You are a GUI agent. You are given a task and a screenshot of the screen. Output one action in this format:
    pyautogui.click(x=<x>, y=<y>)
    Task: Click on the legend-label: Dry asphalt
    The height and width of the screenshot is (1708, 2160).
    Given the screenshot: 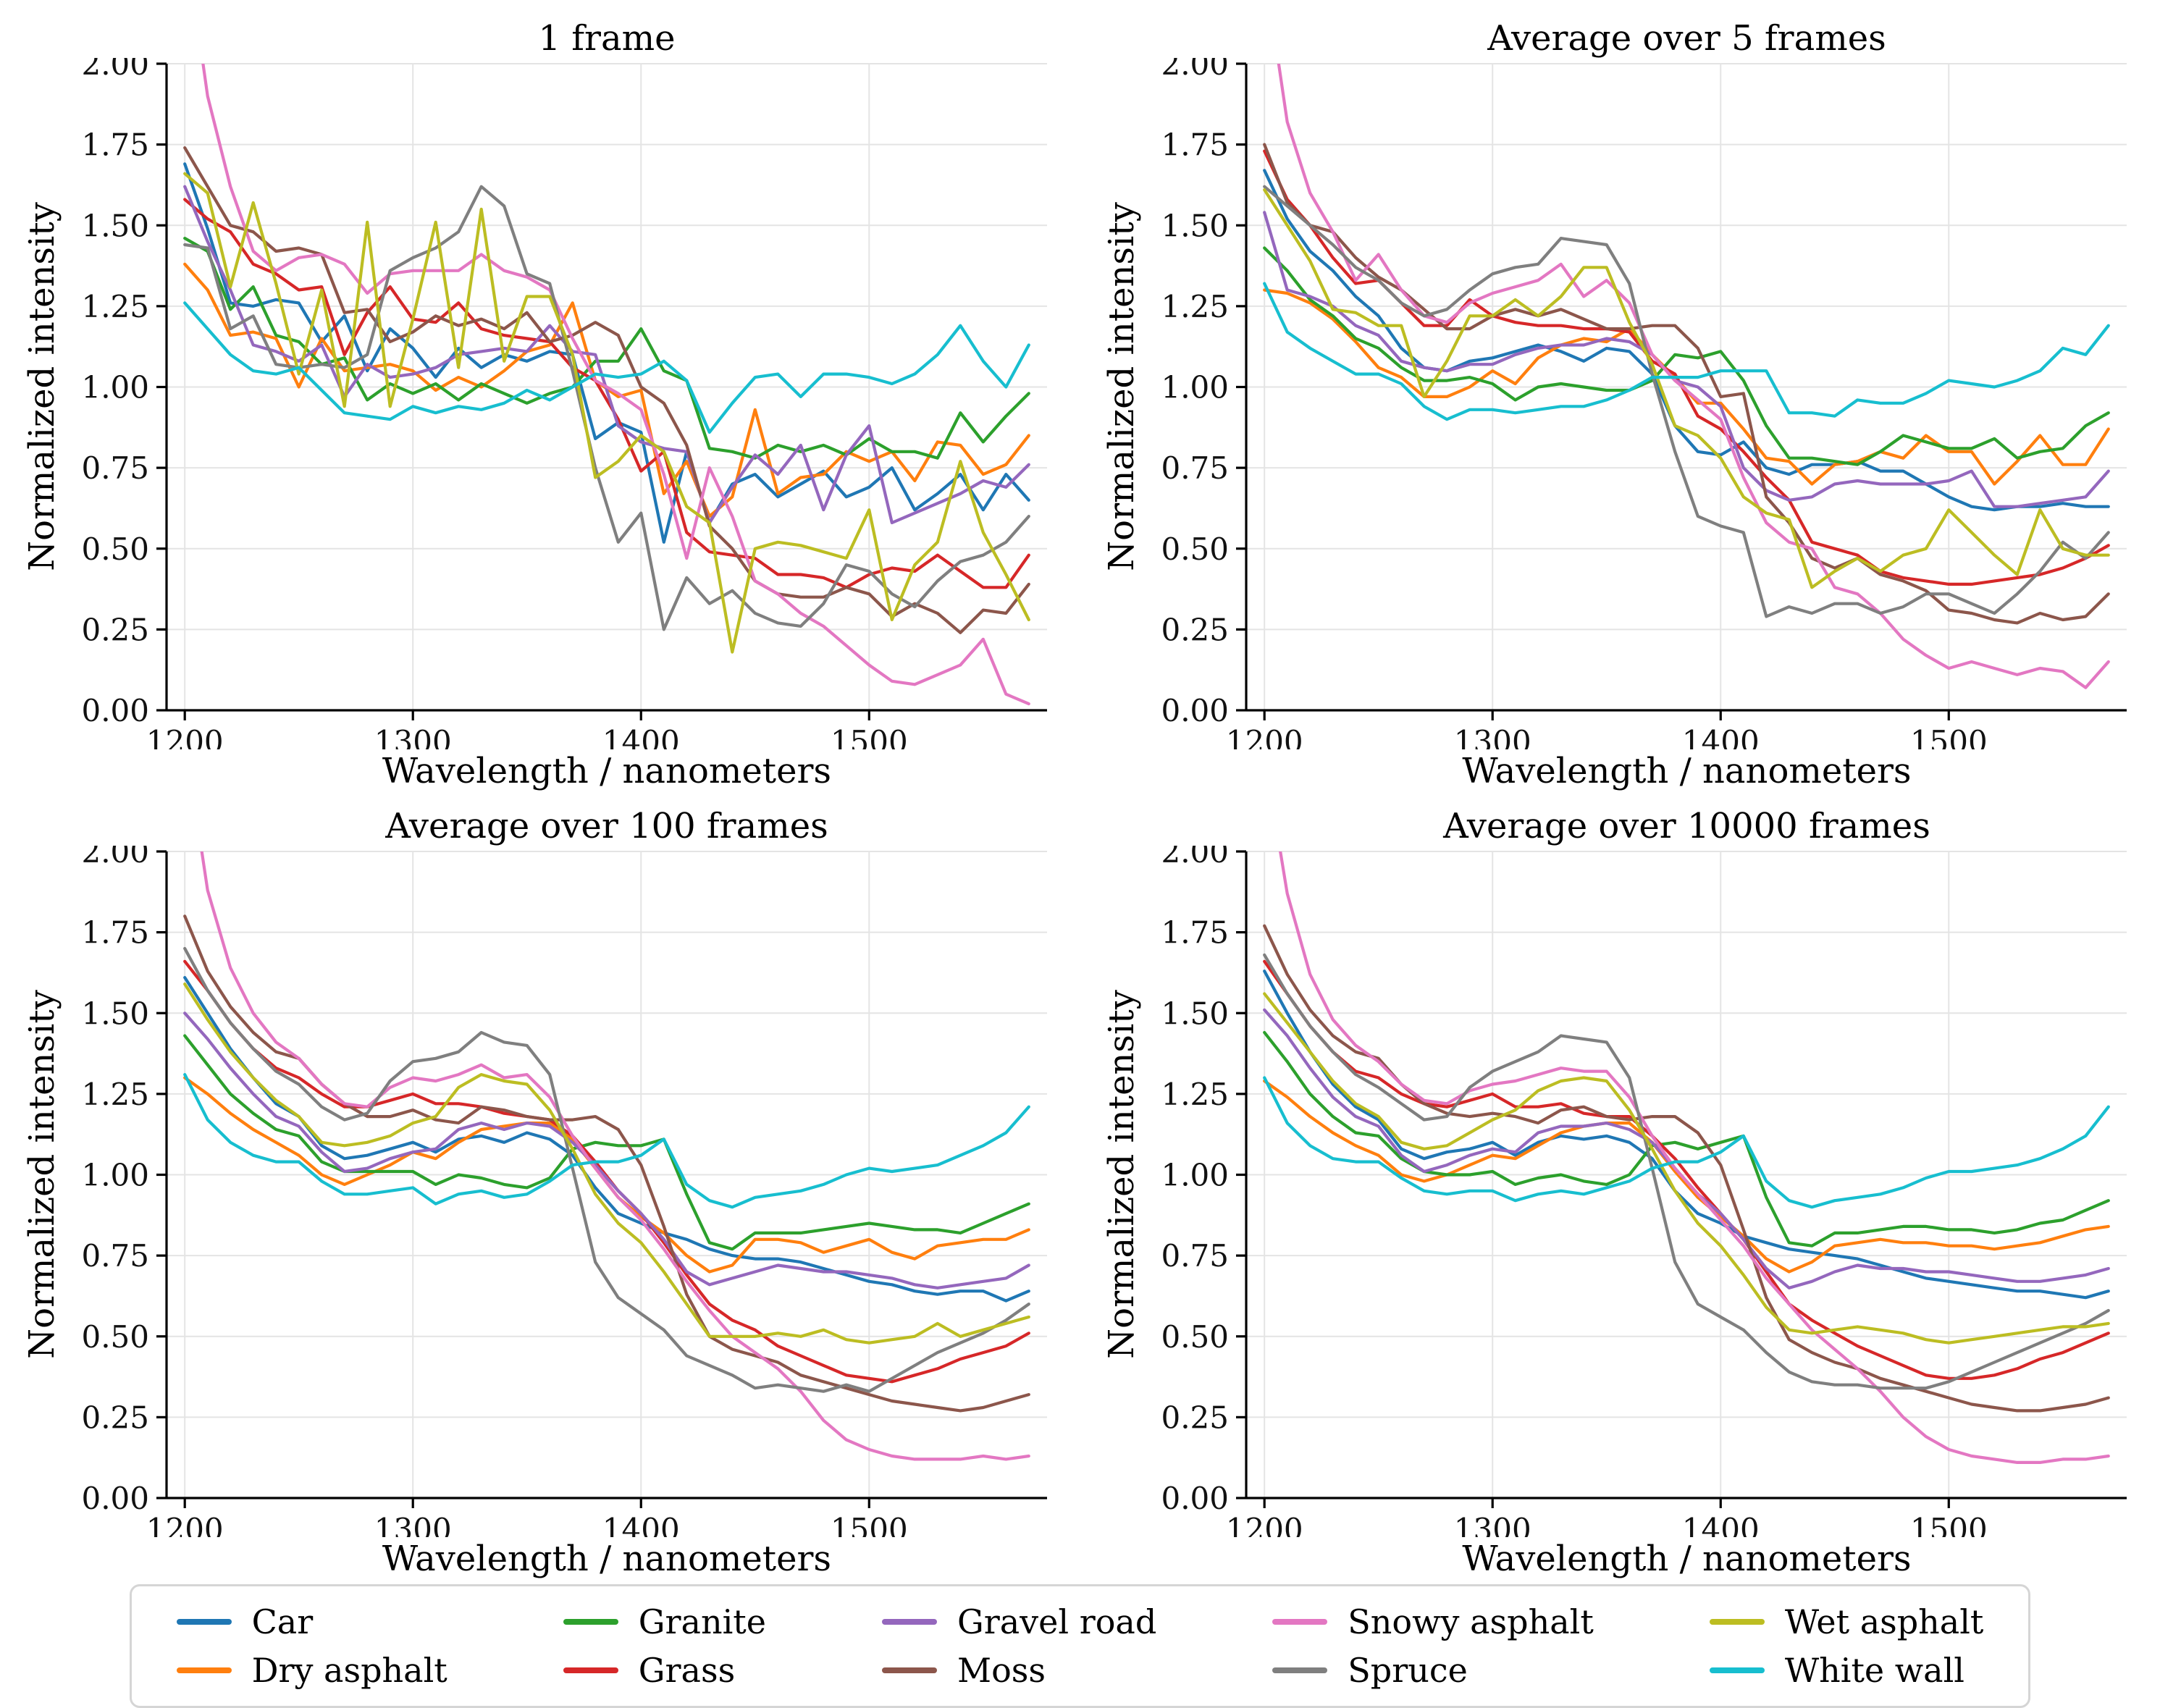 What is the action you would take?
    pyautogui.click(x=349, y=1670)
    